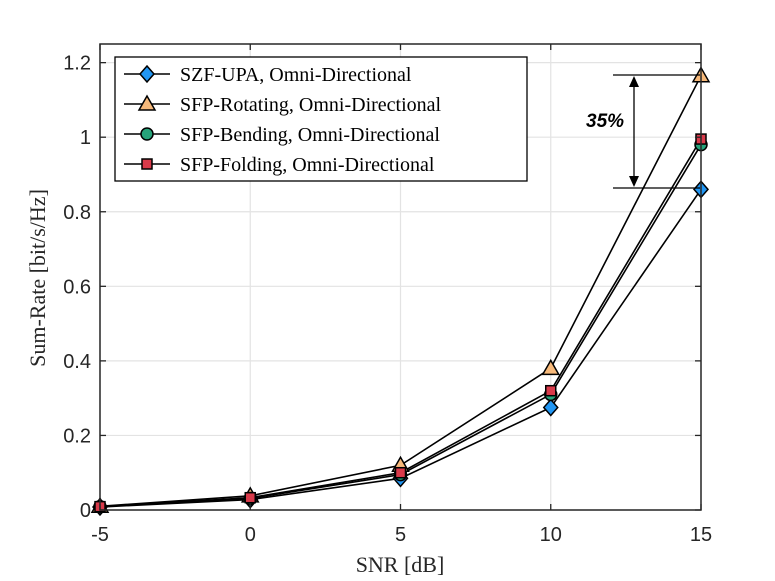 The width and height of the screenshot is (775, 581). Describe the element at coordinates (634, 181) in the screenshot. I see `annotation-arrowhead-down` at that location.